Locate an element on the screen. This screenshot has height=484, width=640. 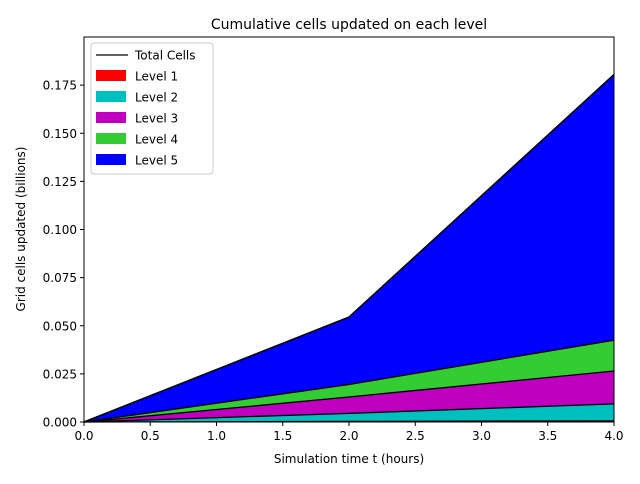
x-tick-label: 3.0 is located at coordinates (481, 436).